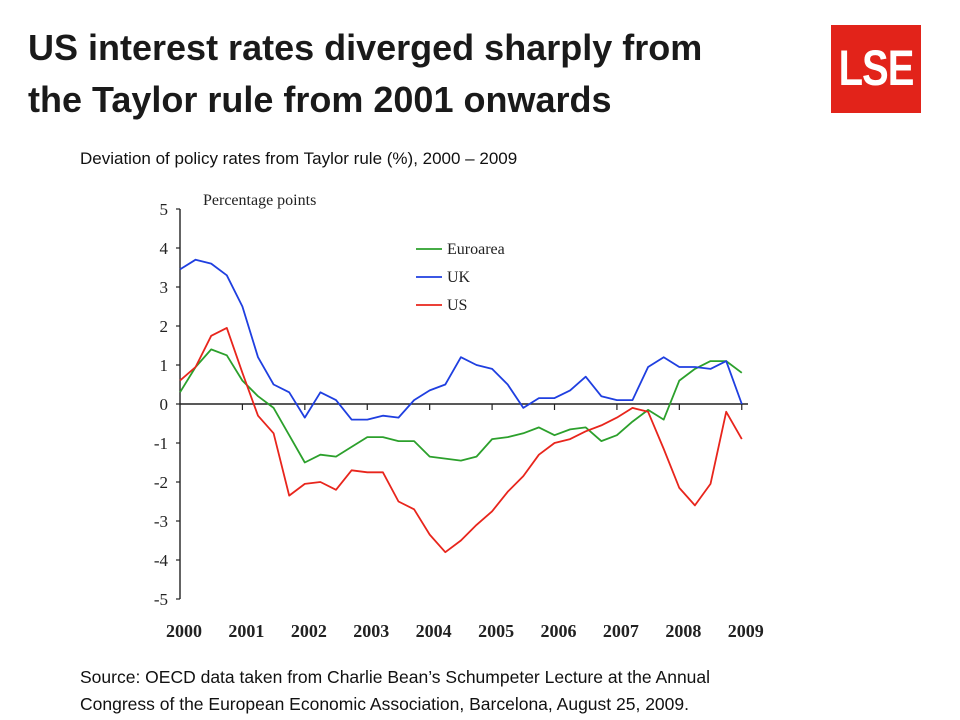  Describe the element at coordinates (259, 200) in the screenshot. I see `y-axis-label: Percentage points` at that location.